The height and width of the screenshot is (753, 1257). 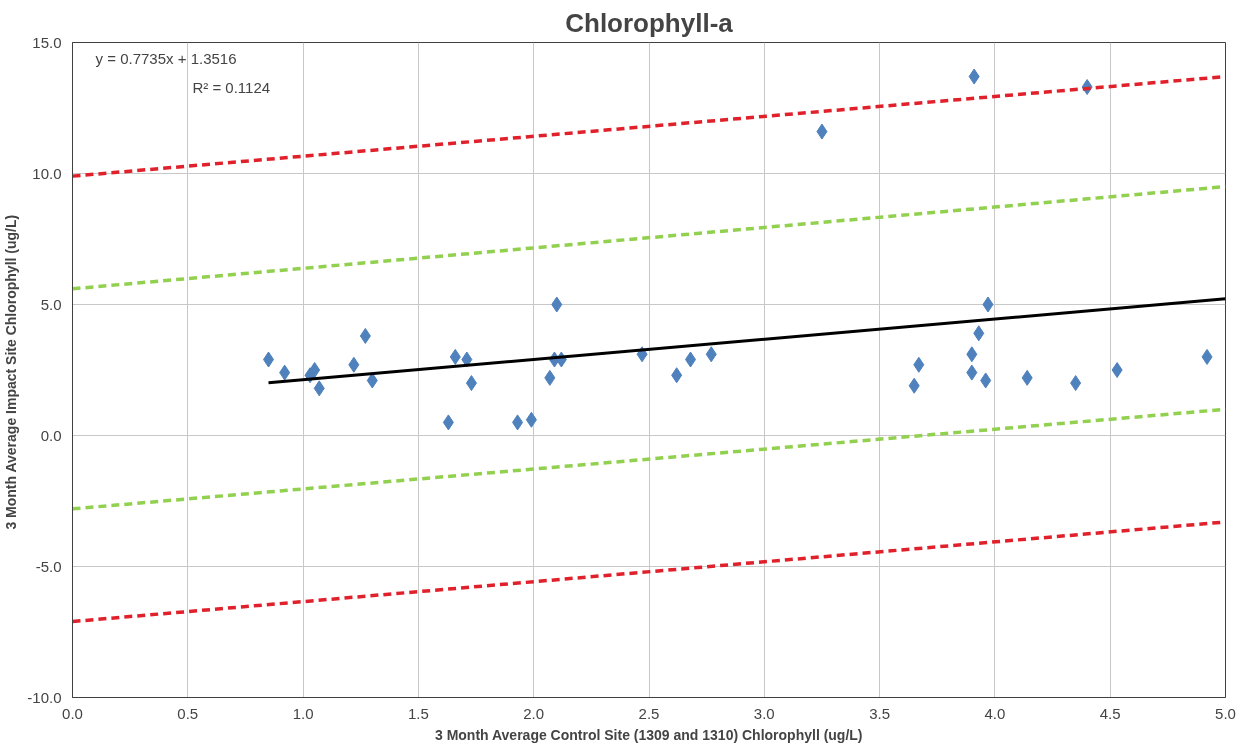 What do you see at coordinates (72, 713) in the screenshot?
I see `x-tick-label: 0.0` at bounding box center [72, 713].